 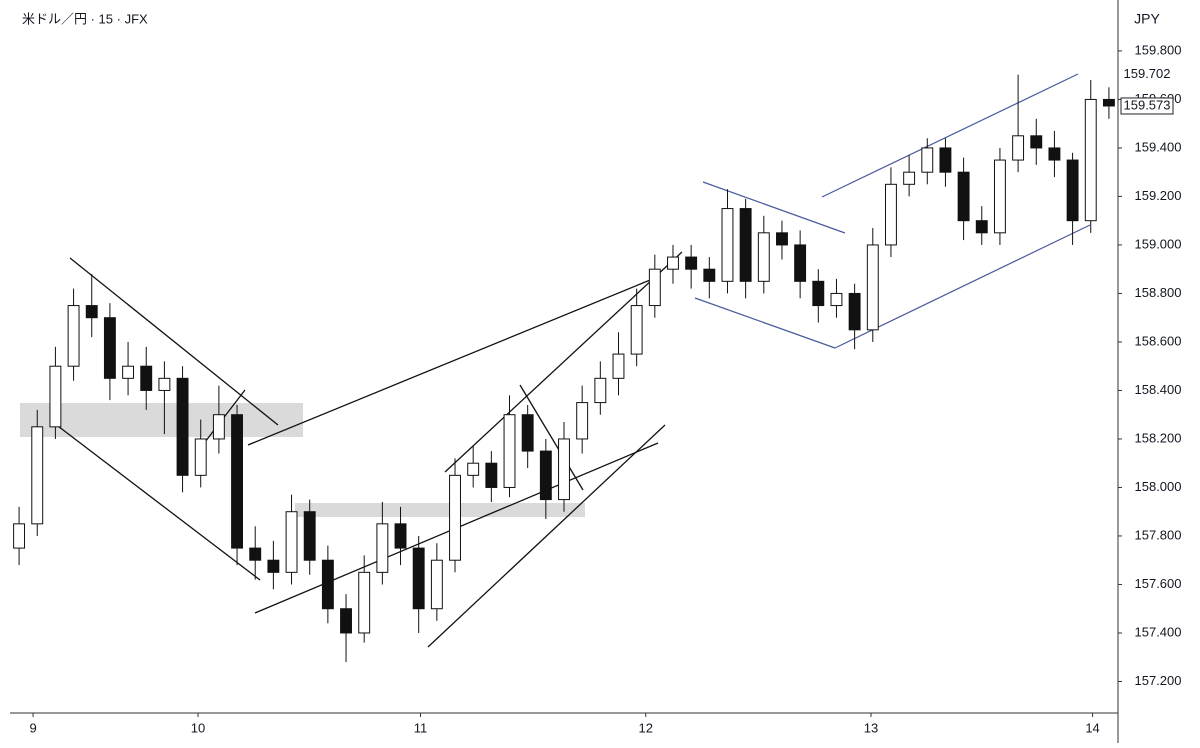 I want to click on y-tick-label: 159.200, so click(x=1158, y=195).